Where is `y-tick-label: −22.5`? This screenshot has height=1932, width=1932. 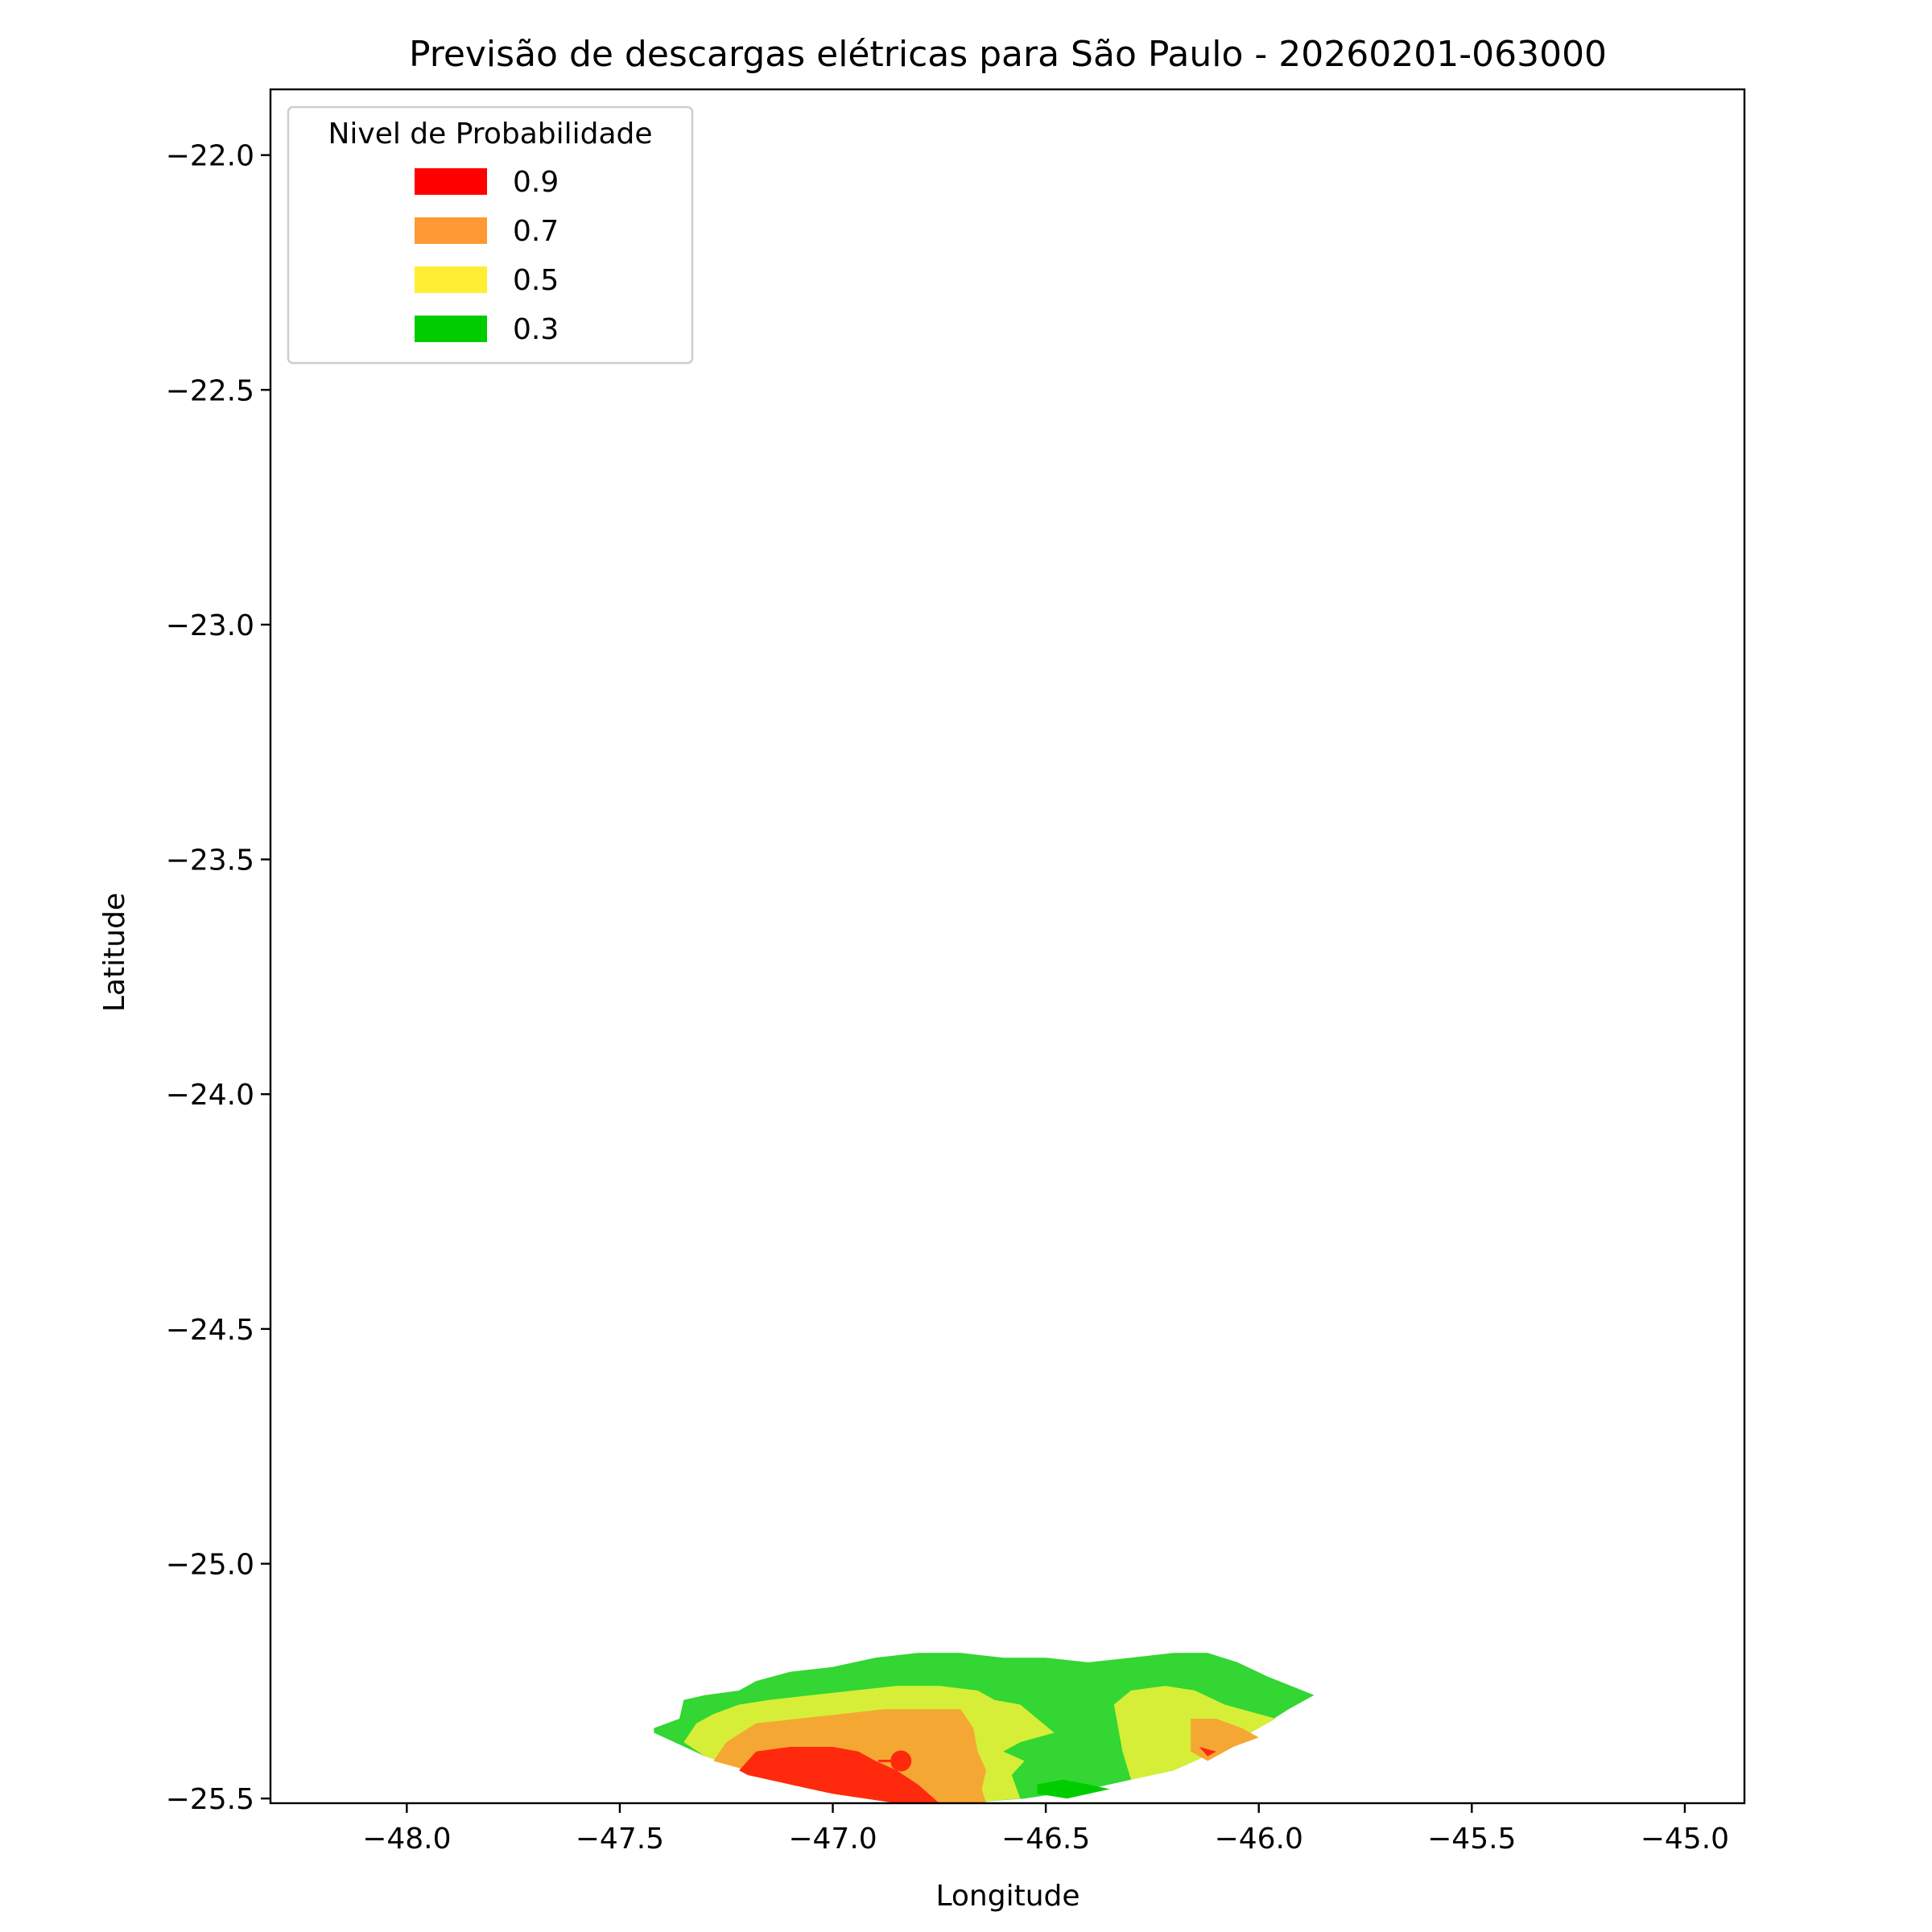
y-tick-label: −22.5 is located at coordinates (210, 390).